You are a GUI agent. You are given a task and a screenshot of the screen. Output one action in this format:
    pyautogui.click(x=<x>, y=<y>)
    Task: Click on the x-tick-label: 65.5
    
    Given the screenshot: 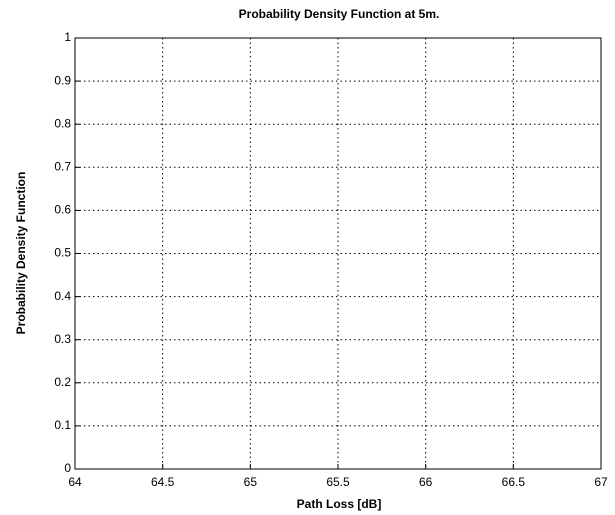 What is the action you would take?
    pyautogui.click(x=338, y=482)
    